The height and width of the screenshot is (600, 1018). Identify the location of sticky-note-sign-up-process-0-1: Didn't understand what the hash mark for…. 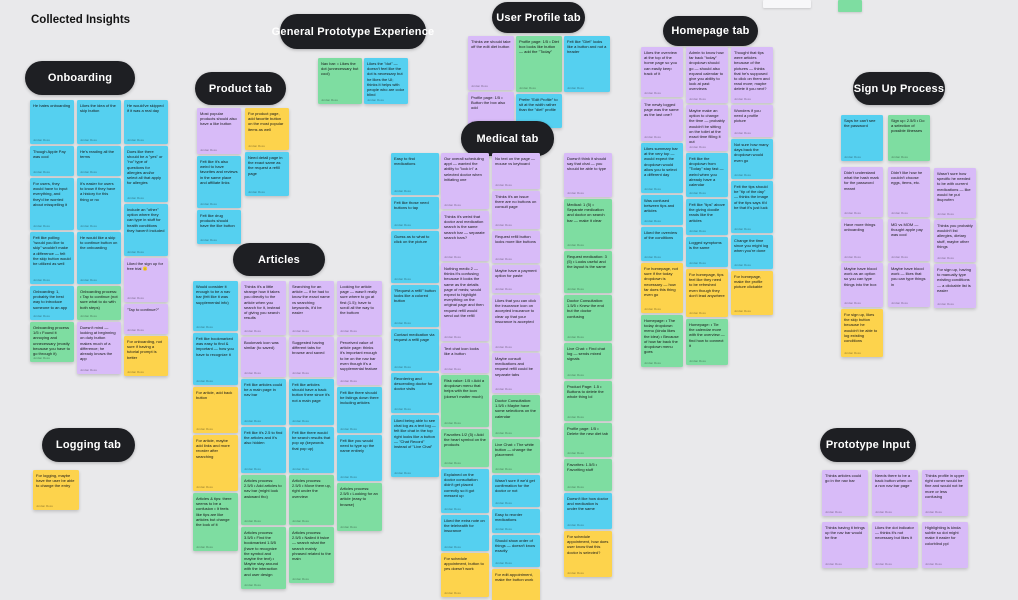
(862, 192).